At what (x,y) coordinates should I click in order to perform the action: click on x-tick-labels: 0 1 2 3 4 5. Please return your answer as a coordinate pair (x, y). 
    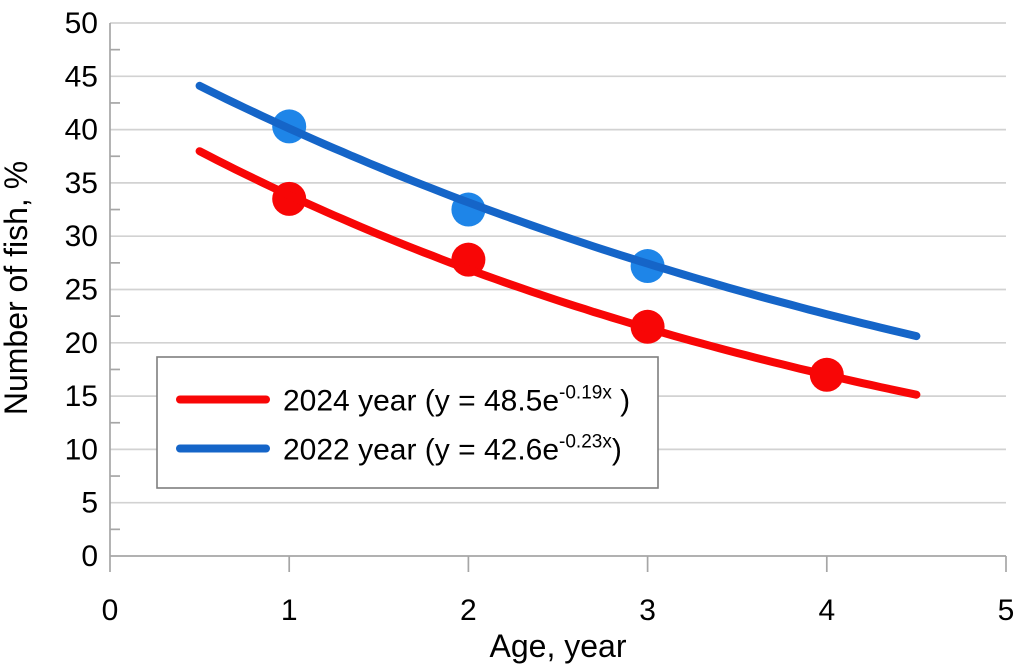
    Looking at the image, I should click on (558, 610).